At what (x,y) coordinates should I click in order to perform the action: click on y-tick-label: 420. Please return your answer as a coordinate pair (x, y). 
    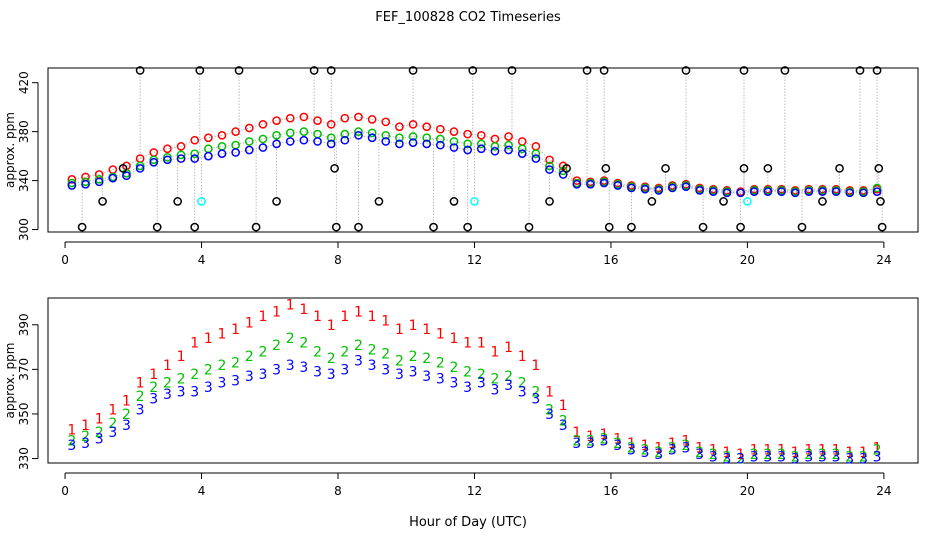
    Looking at the image, I should click on (24, 82).